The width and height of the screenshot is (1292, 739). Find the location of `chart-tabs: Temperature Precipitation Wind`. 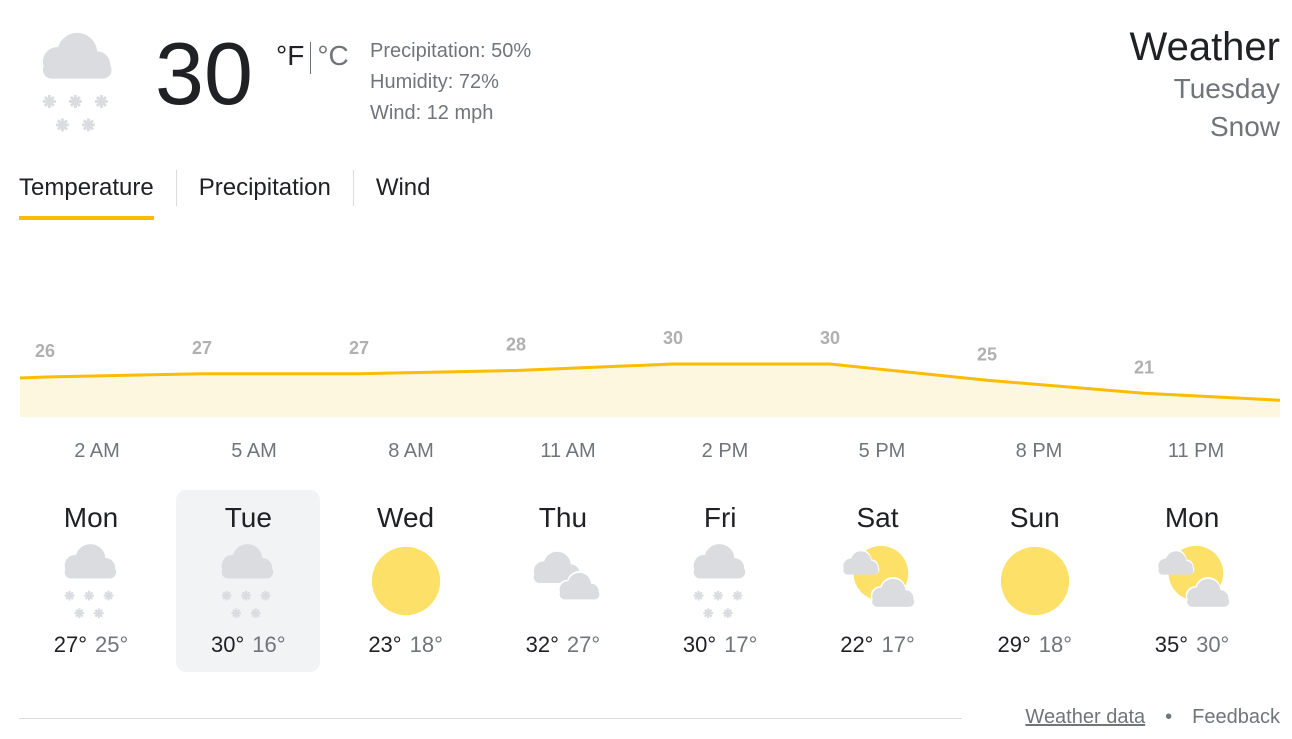

chart-tabs: Temperature Precipitation Wind is located at coordinates (225, 195).